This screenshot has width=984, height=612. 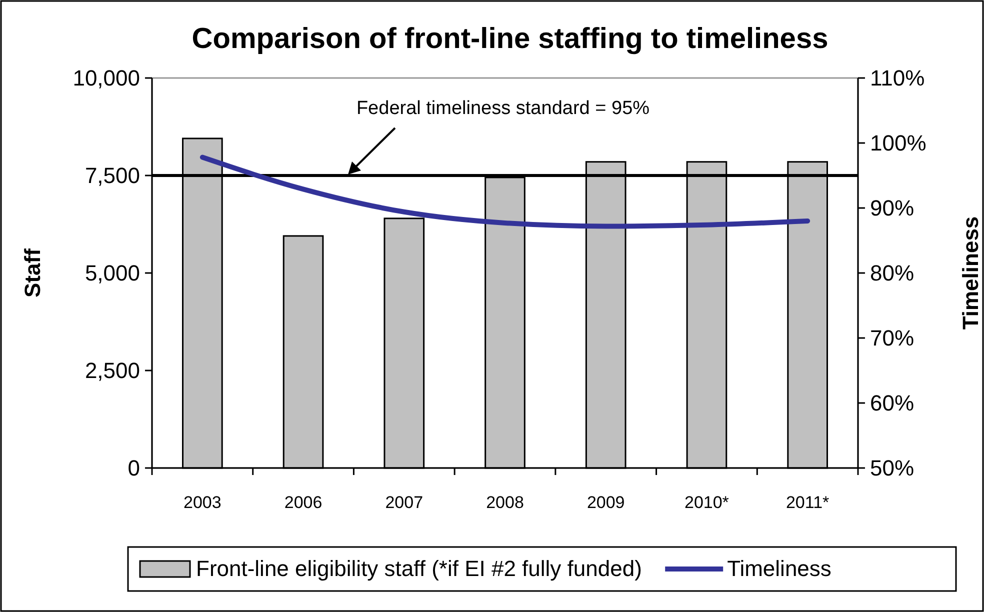 What do you see at coordinates (605, 502) in the screenshot?
I see `x-tick-label: 2009` at bounding box center [605, 502].